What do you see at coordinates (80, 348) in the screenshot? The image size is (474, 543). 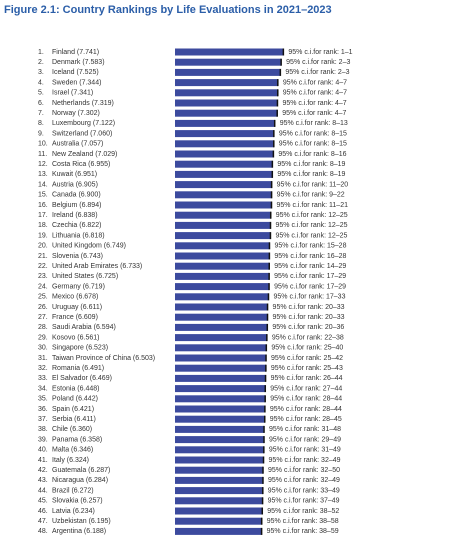 I see `category-label: Singapore (6.523)` at bounding box center [80, 348].